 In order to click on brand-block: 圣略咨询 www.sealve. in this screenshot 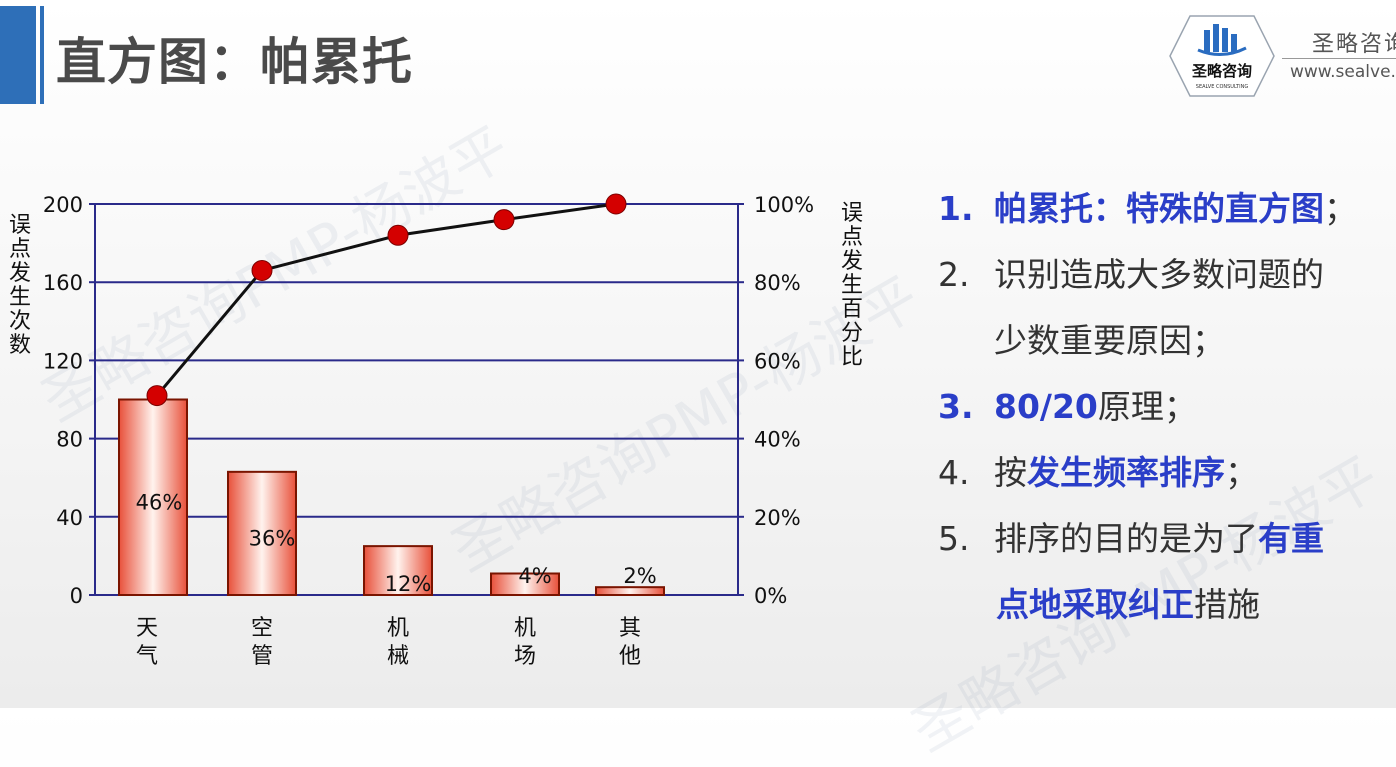, I will do `click(1343, 54)`.